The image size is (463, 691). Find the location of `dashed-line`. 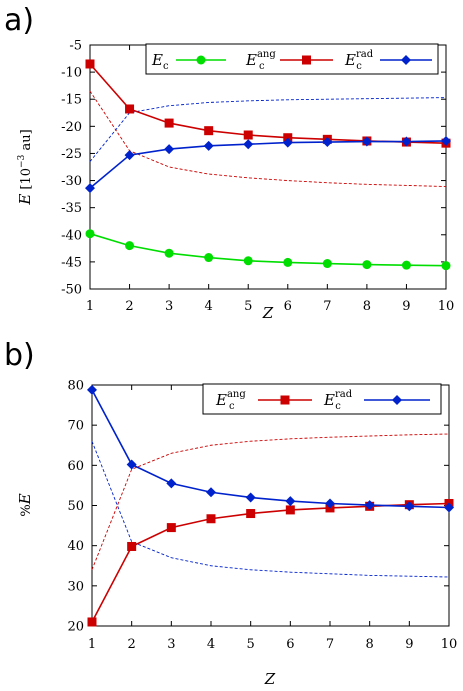

dashed-line is located at coordinates (268, 129).